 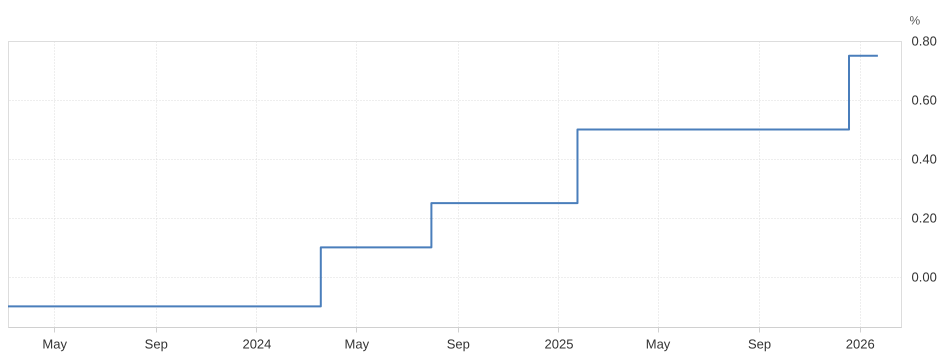 What do you see at coordinates (860, 344) in the screenshot?
I see `x-tick-label: 2026` at bounding box center [860, 344].